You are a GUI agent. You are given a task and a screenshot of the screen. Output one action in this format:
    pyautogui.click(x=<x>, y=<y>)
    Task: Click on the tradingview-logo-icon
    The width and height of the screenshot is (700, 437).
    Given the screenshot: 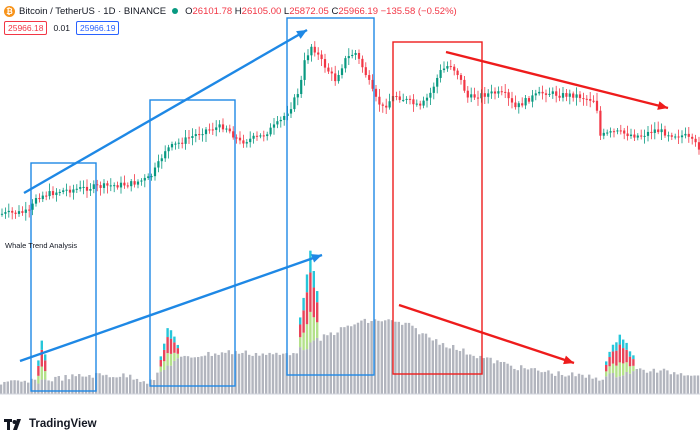 What is the action you would take?
    pyautogui.click(x=12, y=424)
    